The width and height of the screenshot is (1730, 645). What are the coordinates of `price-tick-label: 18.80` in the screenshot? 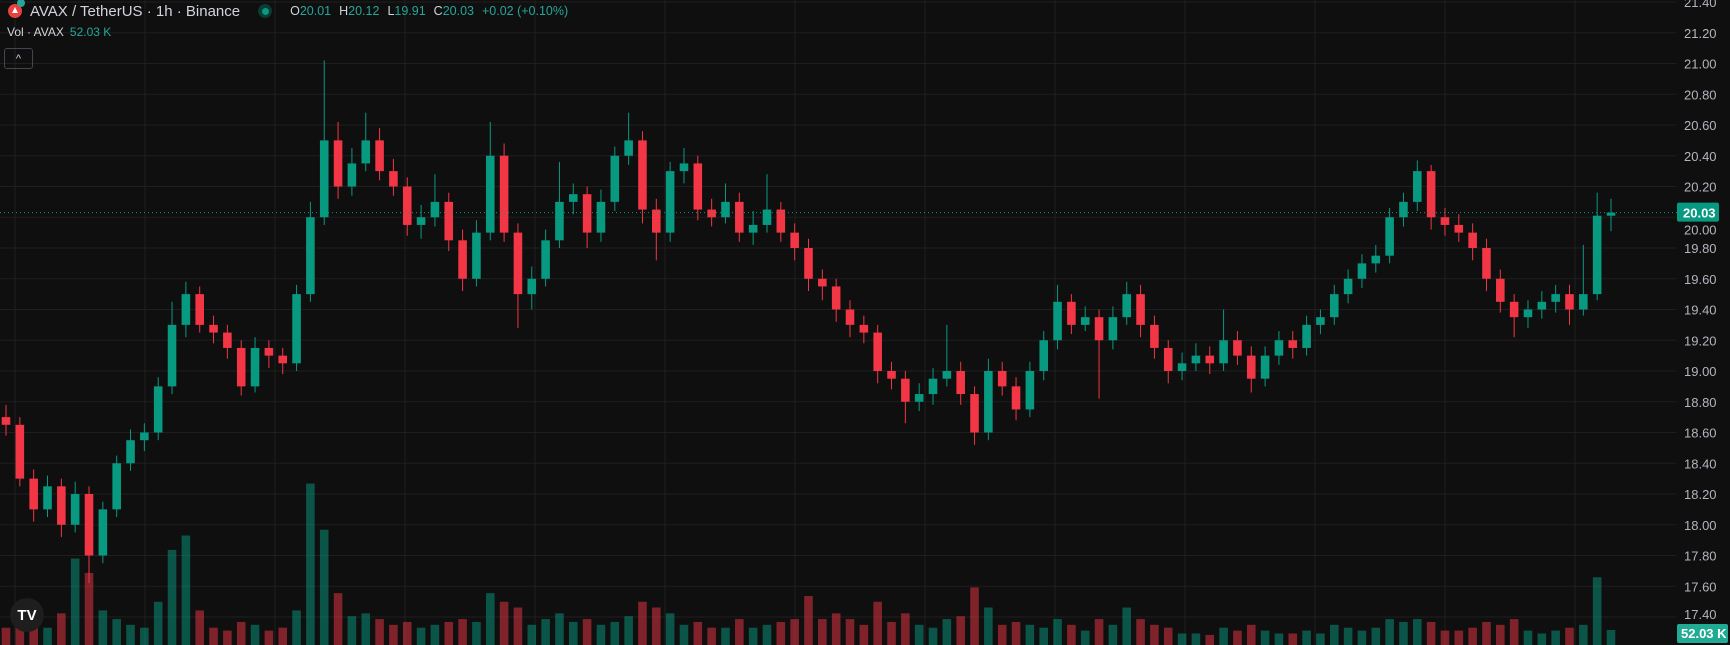 It's located at (1700, 402).